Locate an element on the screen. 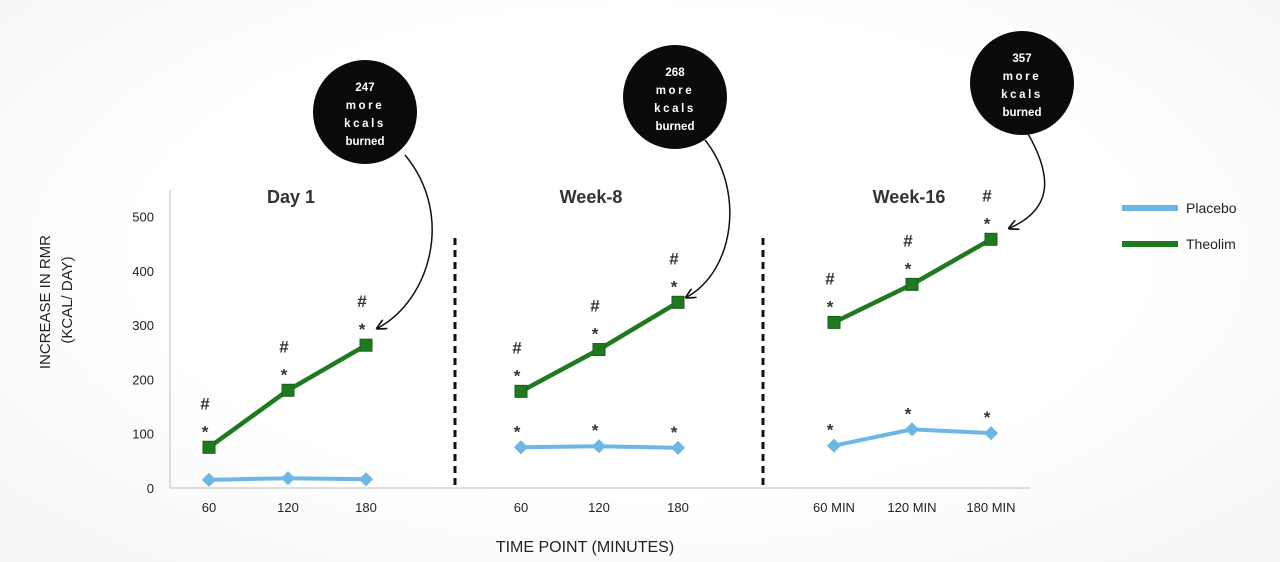  y-axis-title-line-1: INCREASE IN RMR is located at coordinates (45, 302).